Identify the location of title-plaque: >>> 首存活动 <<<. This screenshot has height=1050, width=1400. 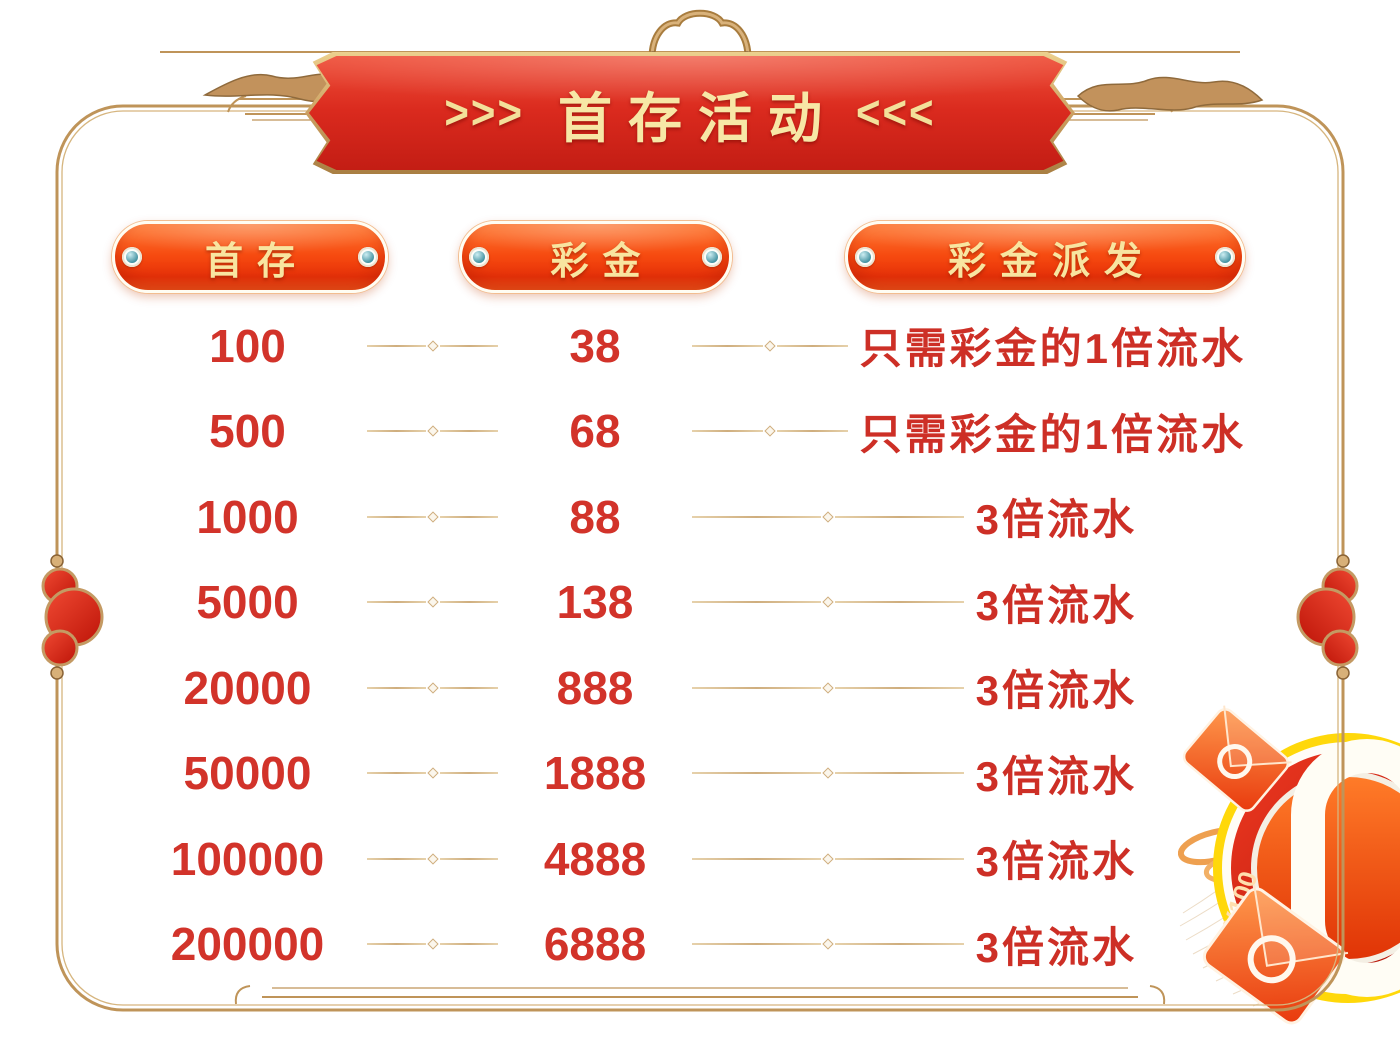
(690, 113).